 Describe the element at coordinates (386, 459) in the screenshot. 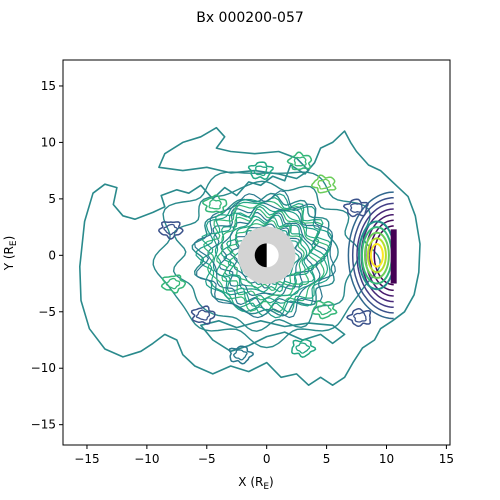

I see `x-tick-label: 10` at that location.